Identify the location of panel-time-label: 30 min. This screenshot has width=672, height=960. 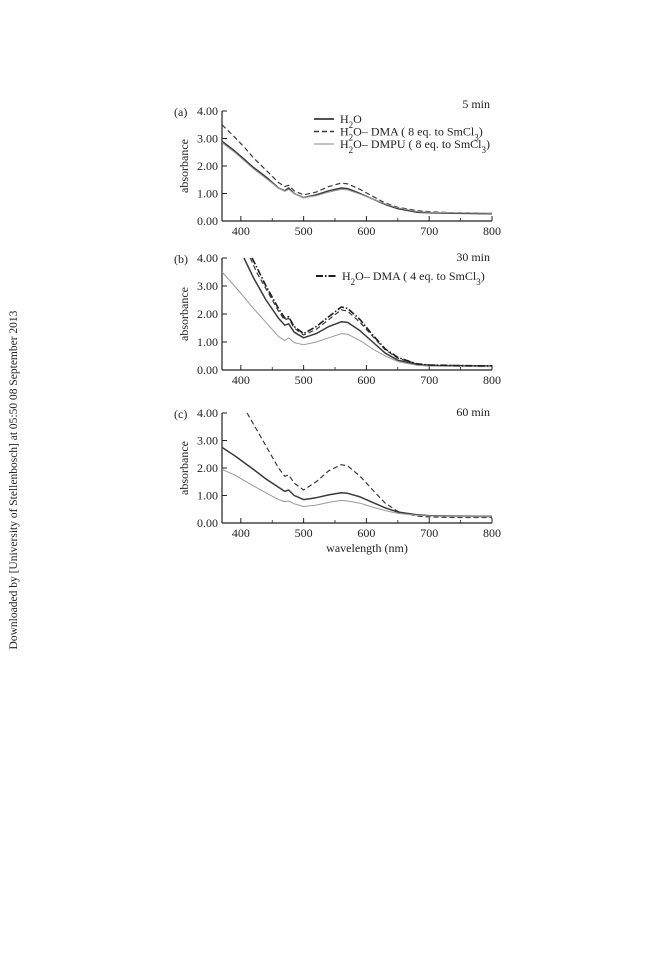
(473, 257).